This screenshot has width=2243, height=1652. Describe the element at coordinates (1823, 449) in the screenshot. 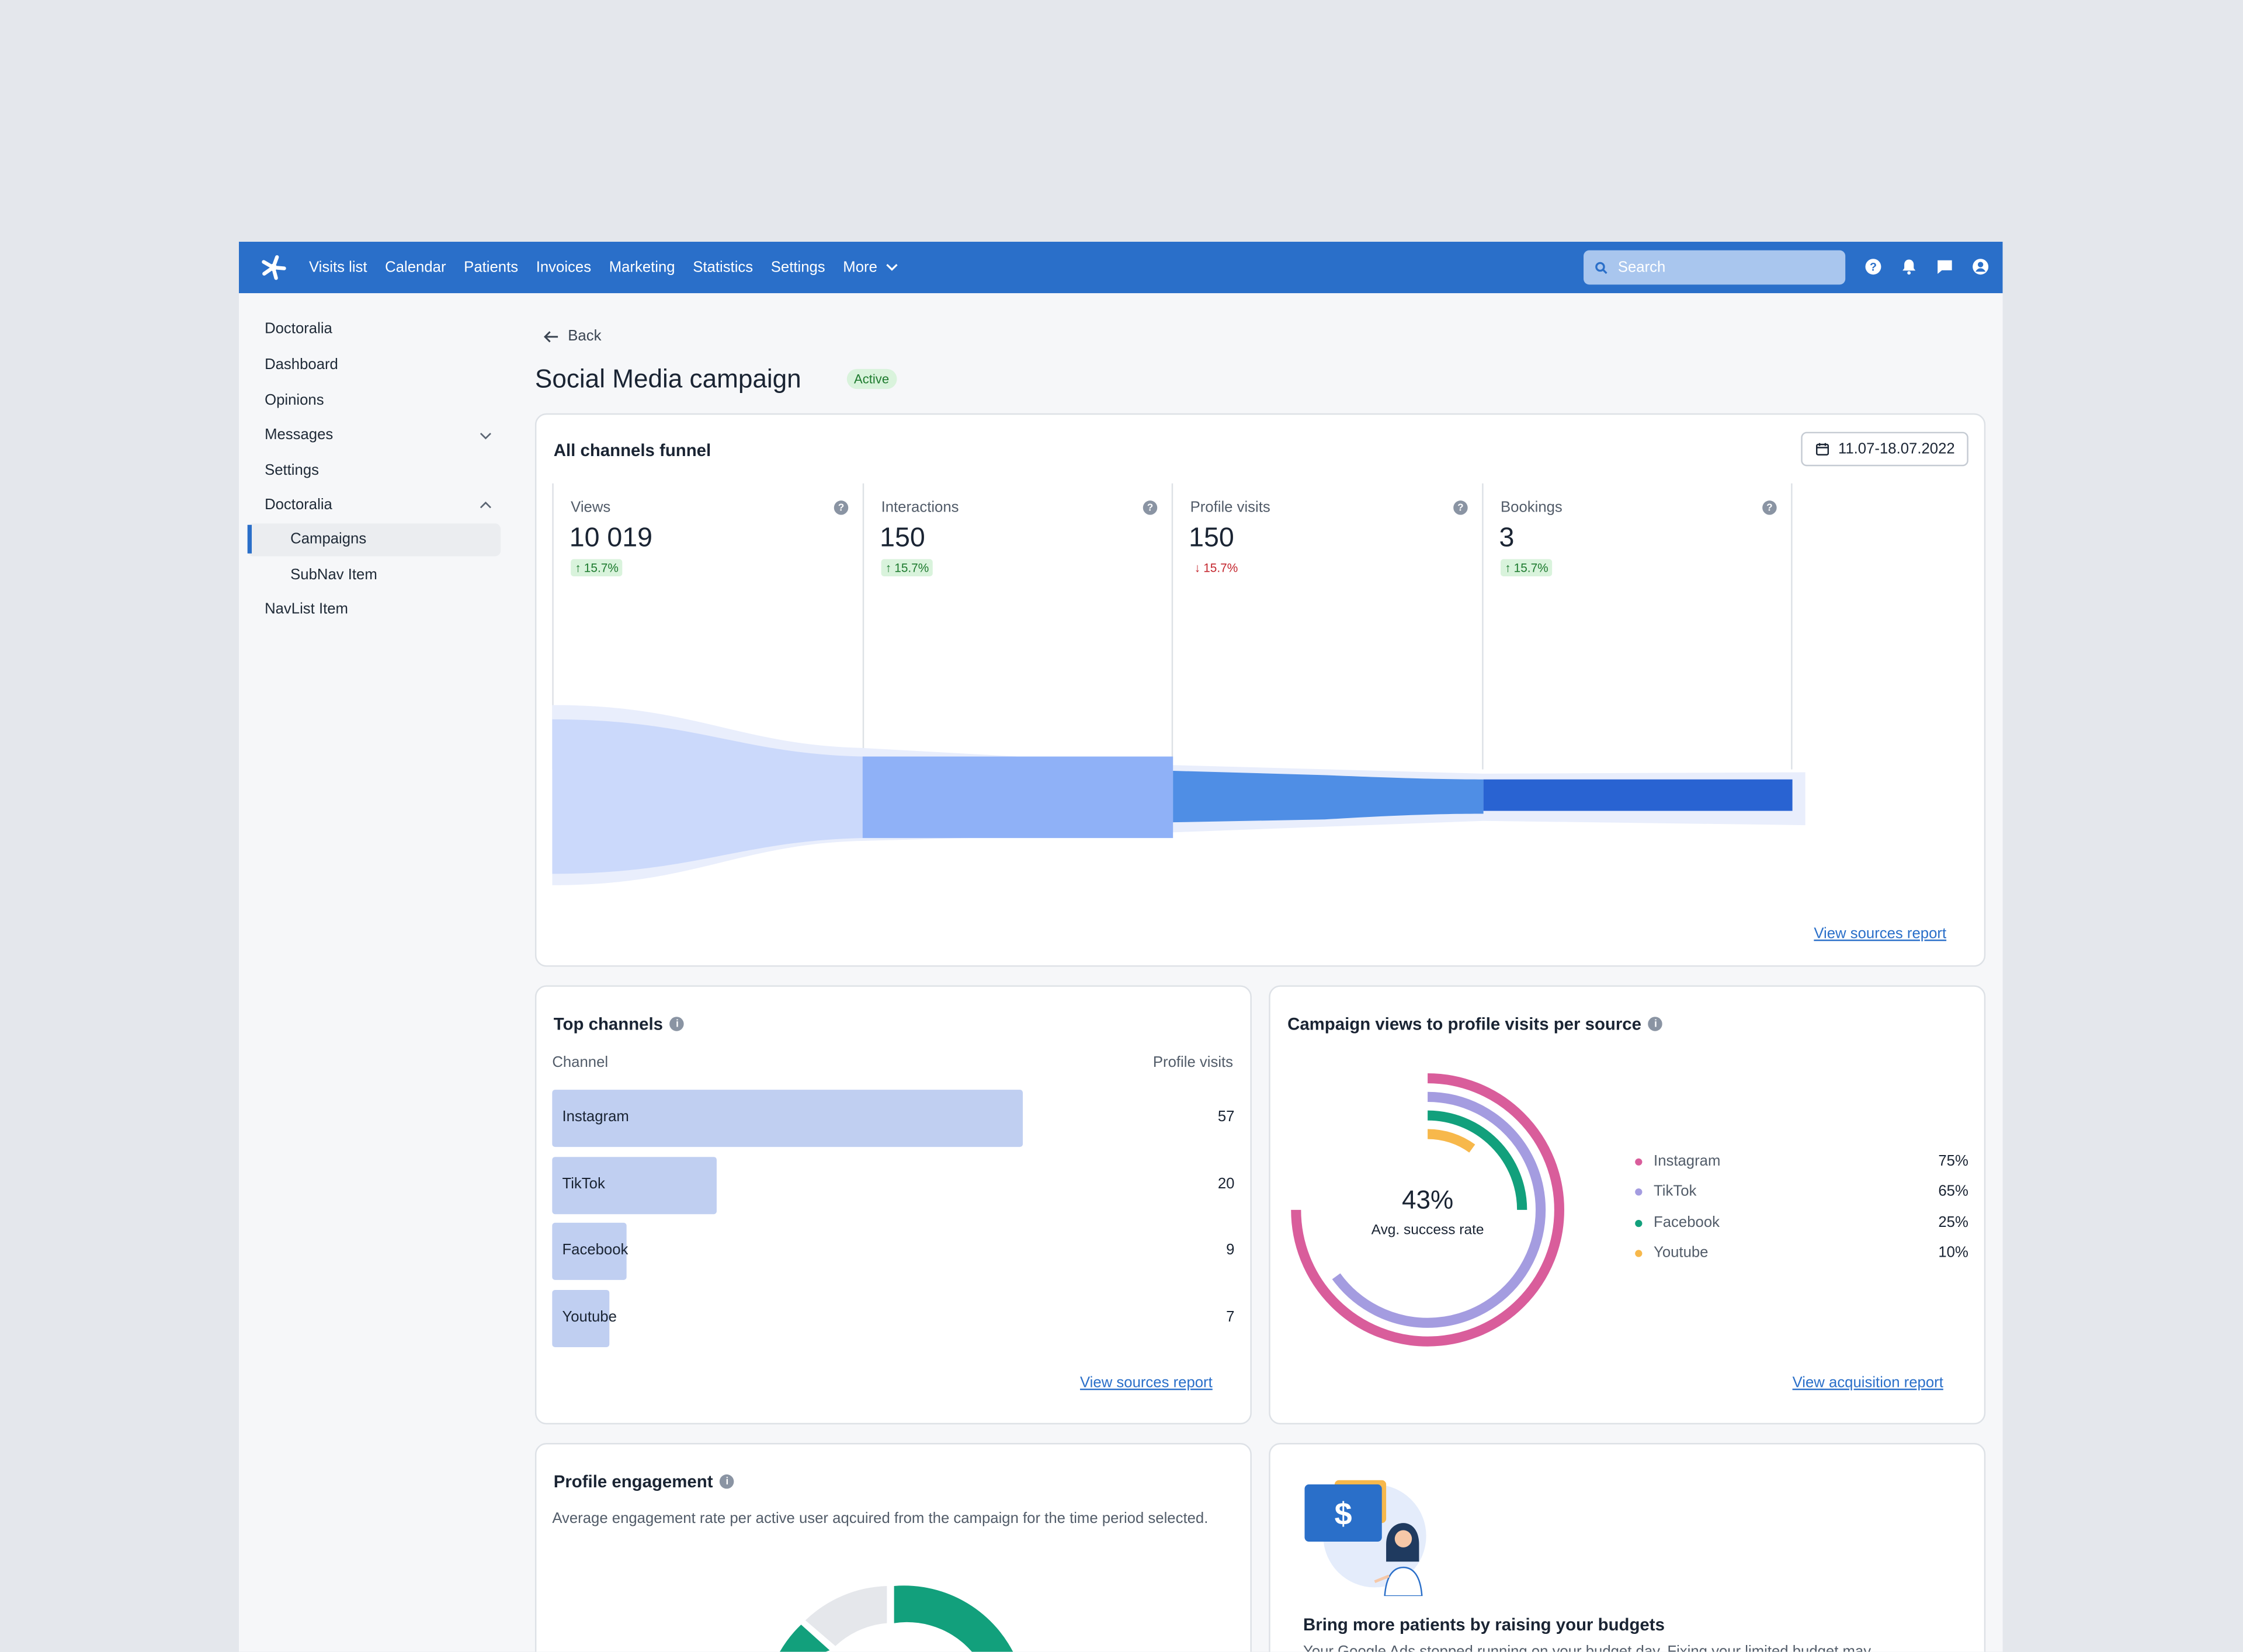

I see `calendar-icon` at that location.